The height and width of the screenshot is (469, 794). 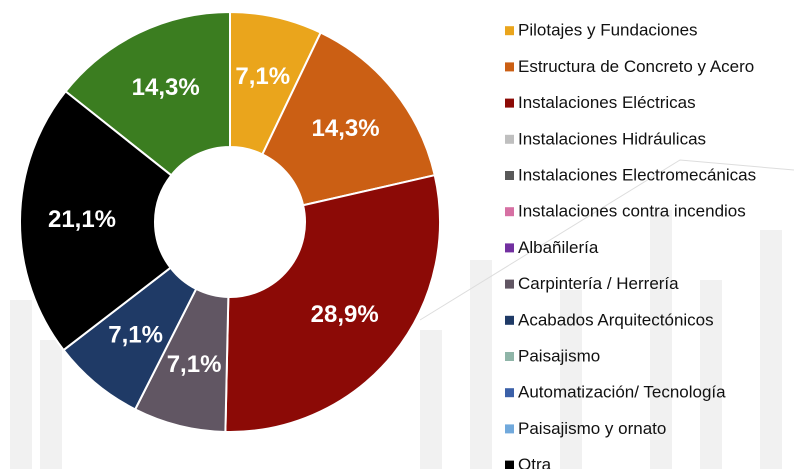 I want to click on legend-label: Instalaciones contra incendios, so click(x=632, y=211).